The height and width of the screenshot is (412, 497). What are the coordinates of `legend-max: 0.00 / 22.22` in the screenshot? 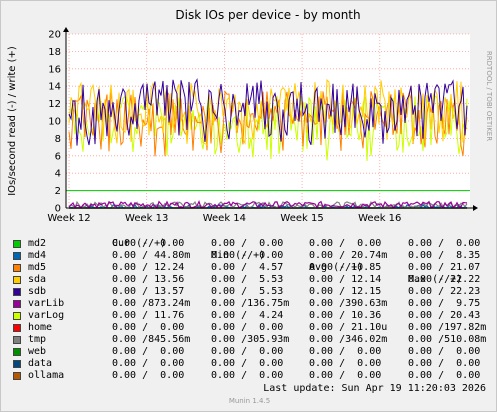 It's located at (444, 279).